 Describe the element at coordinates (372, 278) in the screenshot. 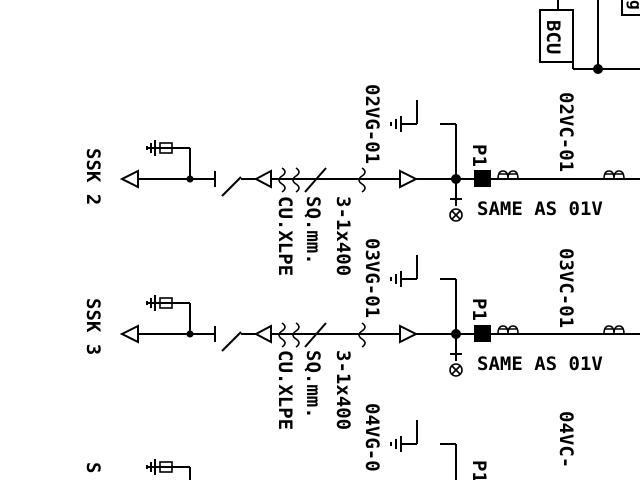

I see `vg-label: 03VG-01` at that location.